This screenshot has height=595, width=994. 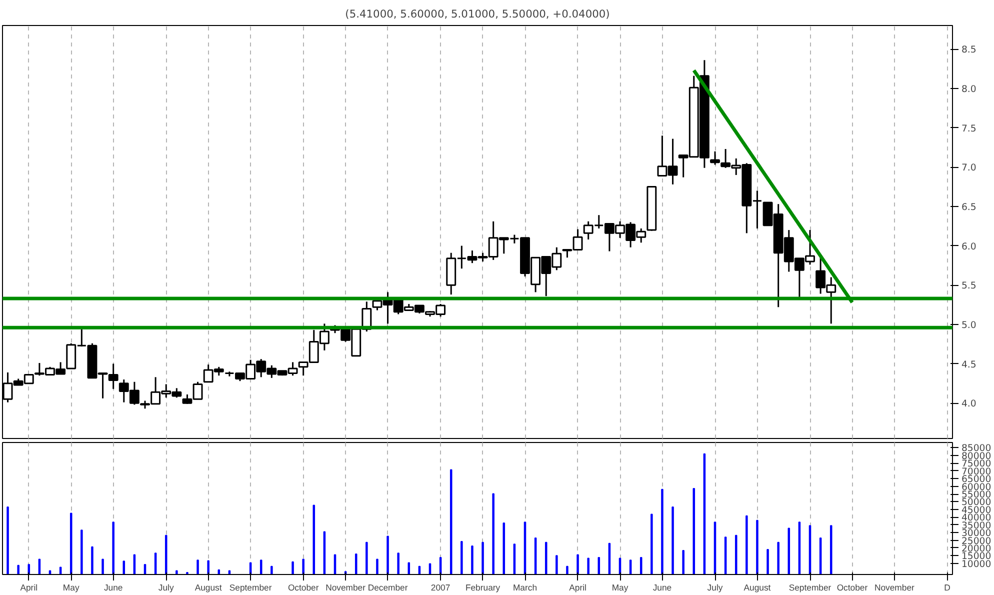 What do you see at coordinates (969, 50) in the screenshot?
I see `y-tick-label: 8.5` at bounding box center [969, 50].